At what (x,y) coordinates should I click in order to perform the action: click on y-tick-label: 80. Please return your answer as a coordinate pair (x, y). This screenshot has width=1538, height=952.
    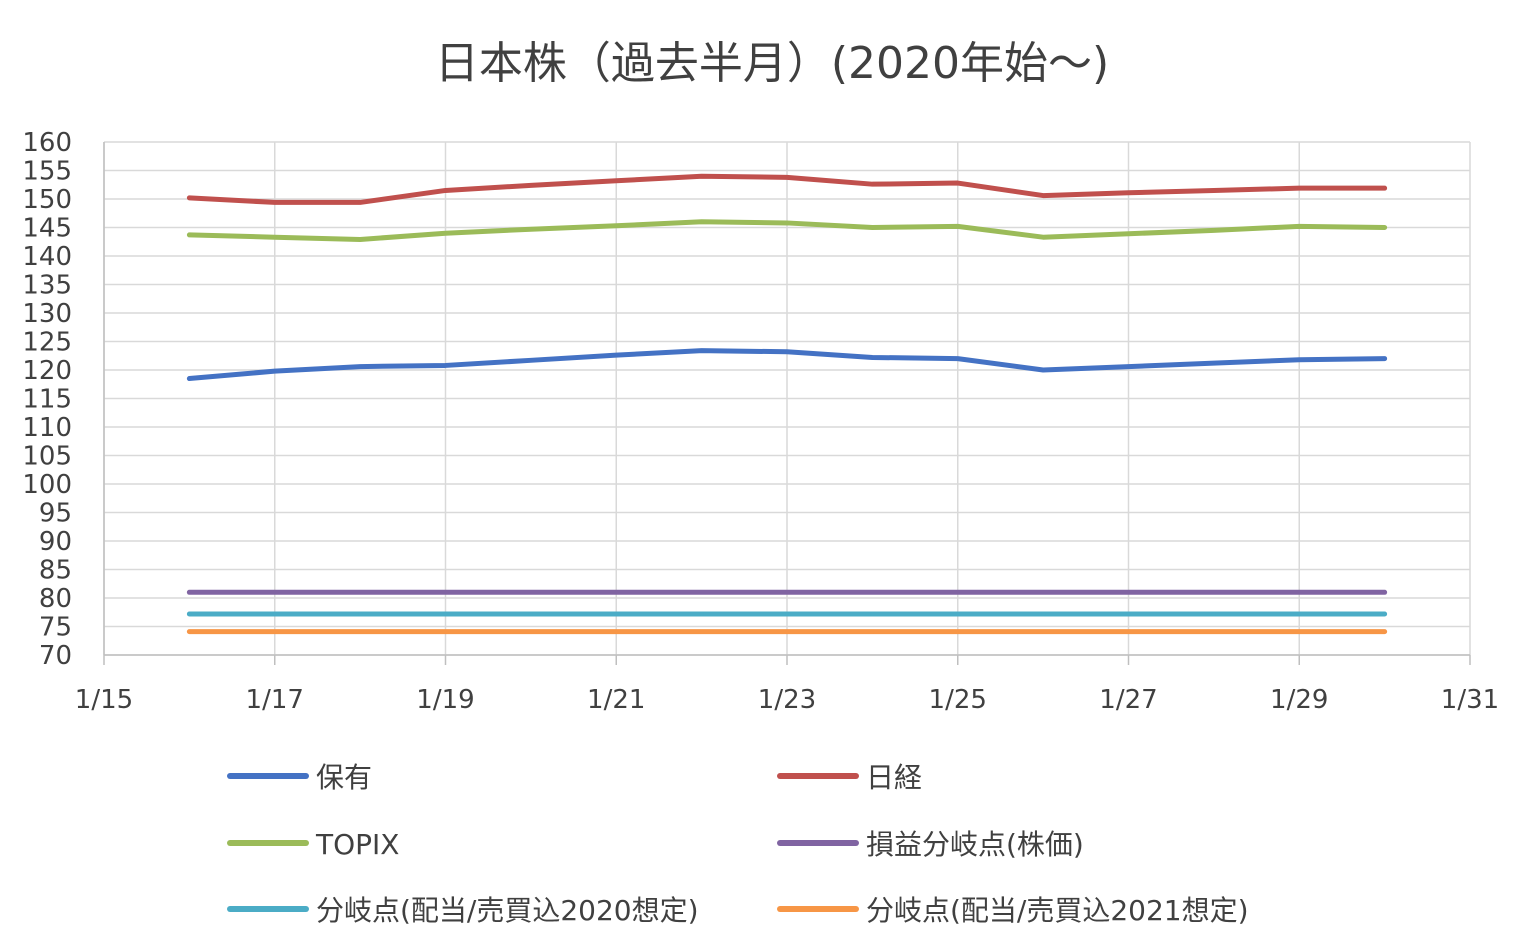
    Looking at the image, I should click on (55, 599).